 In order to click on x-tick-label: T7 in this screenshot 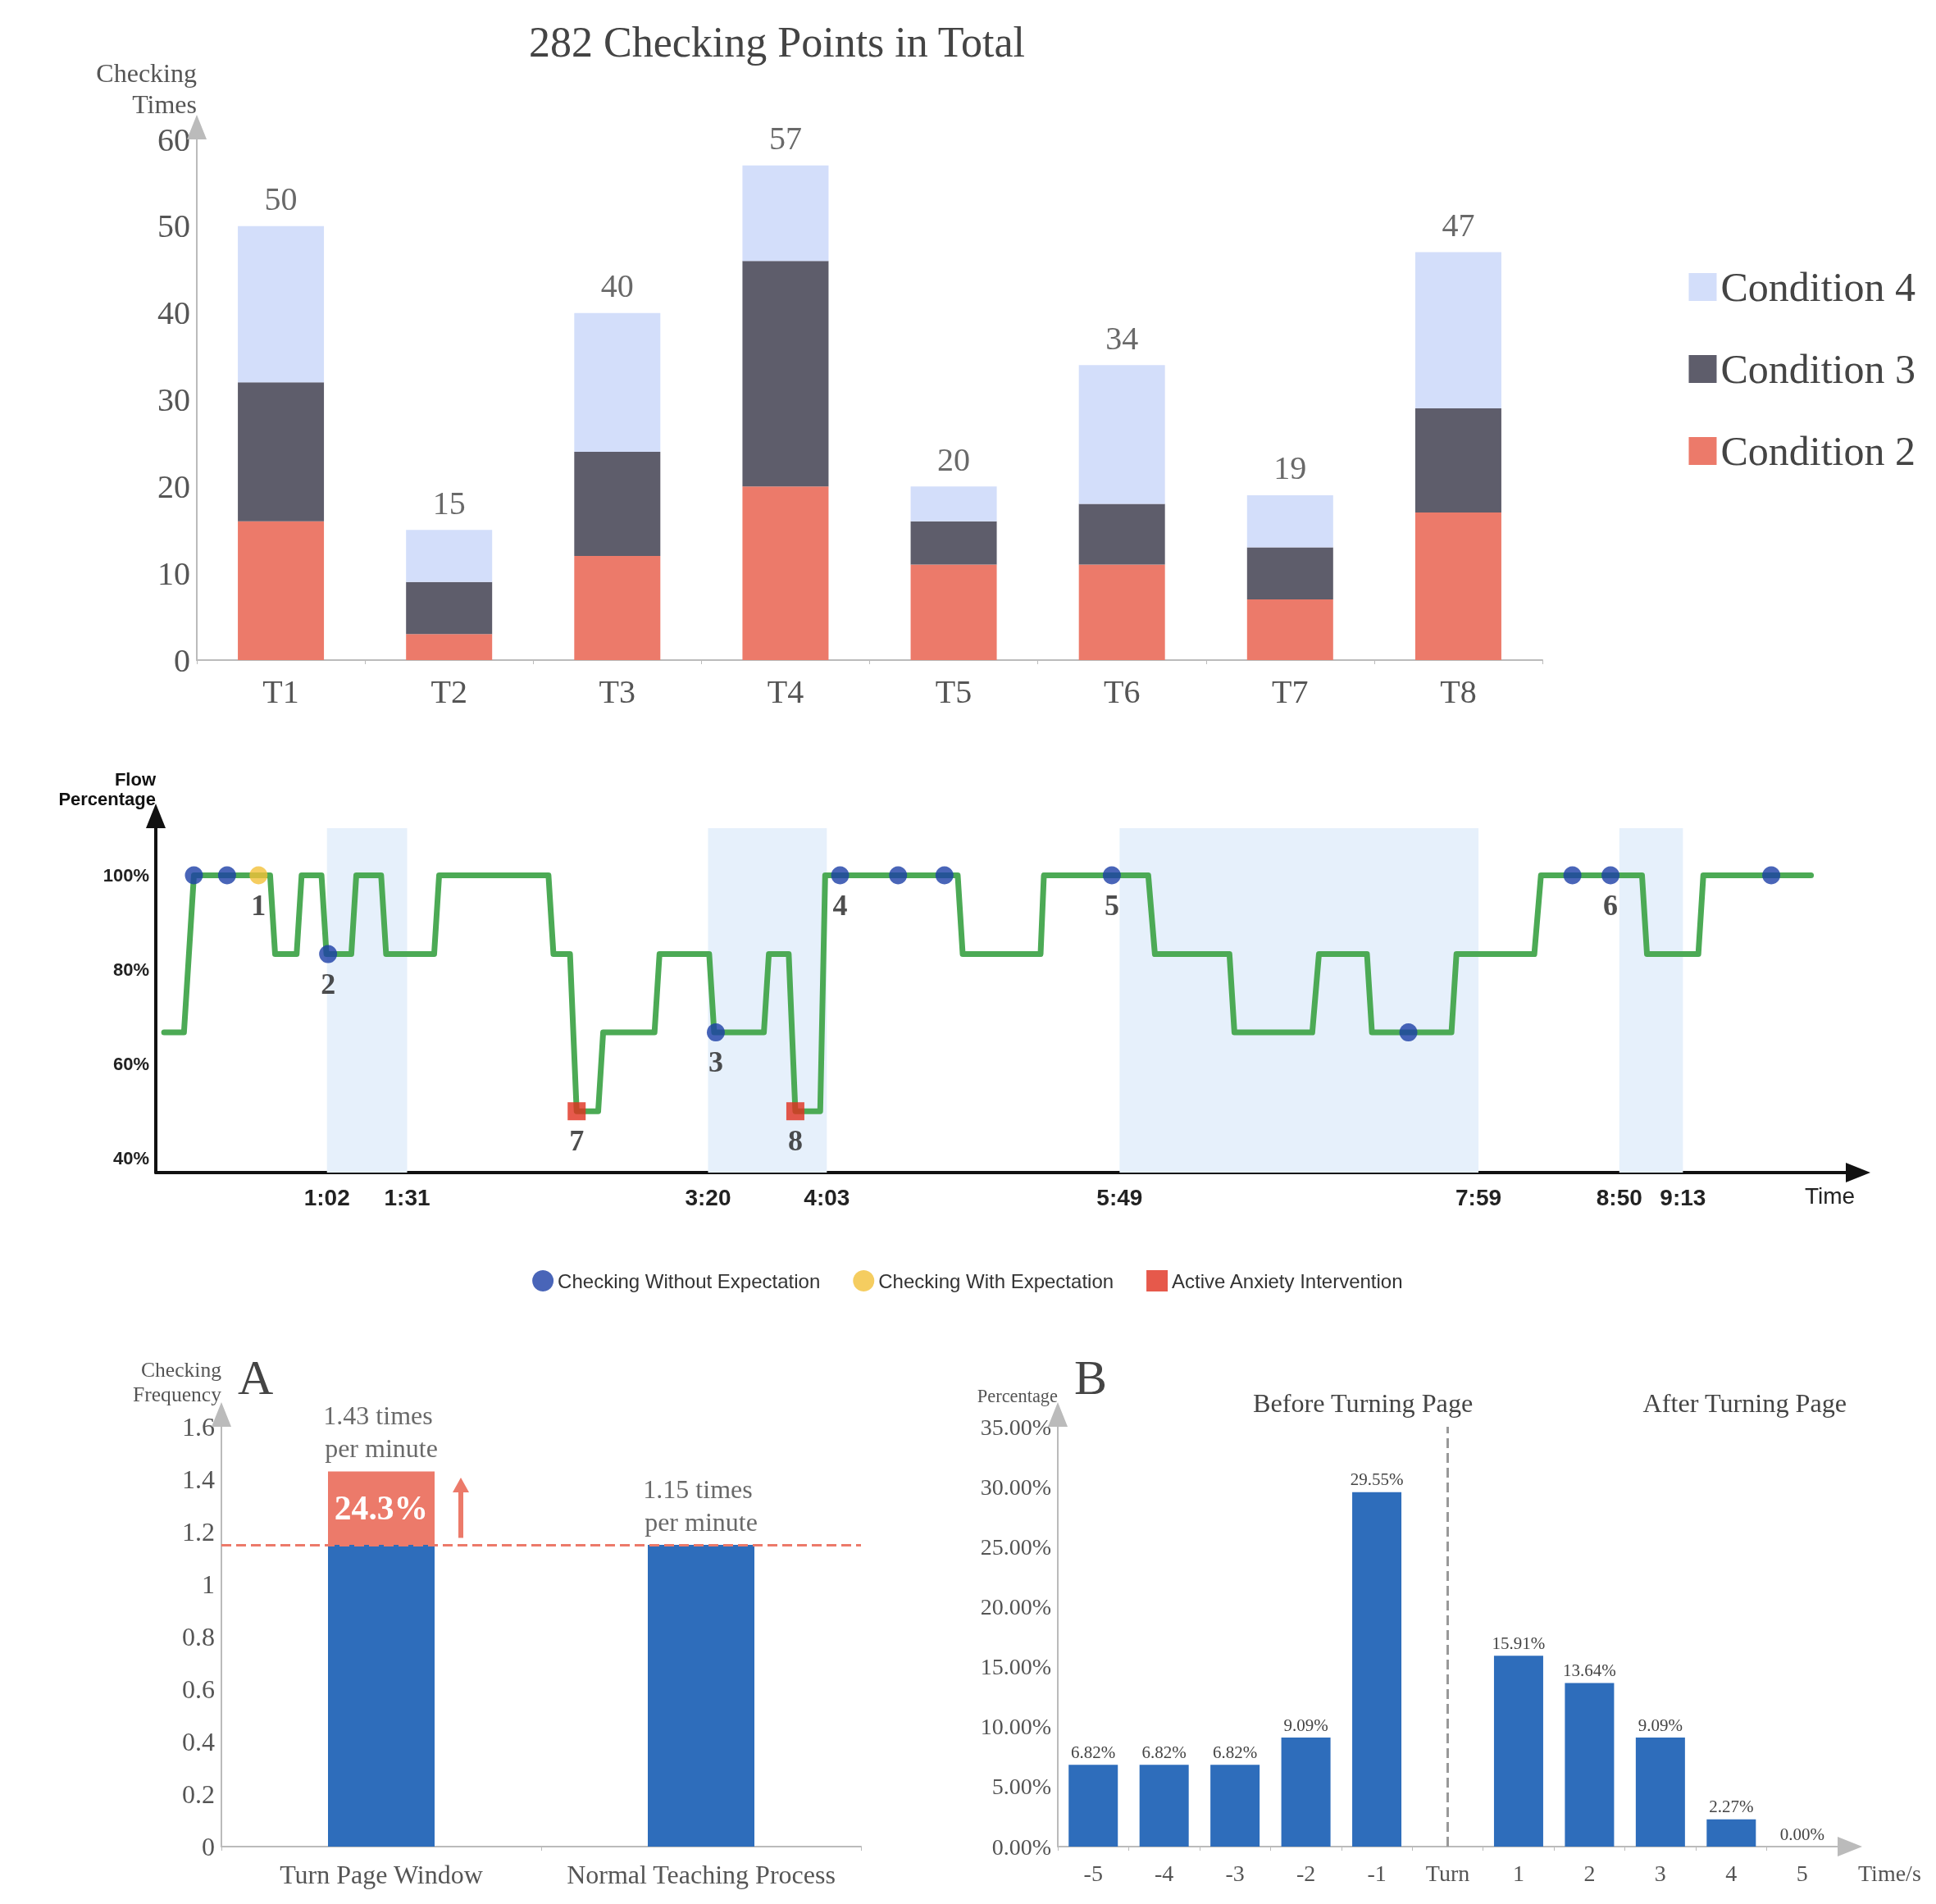, I will do `click(1290, 691)`.